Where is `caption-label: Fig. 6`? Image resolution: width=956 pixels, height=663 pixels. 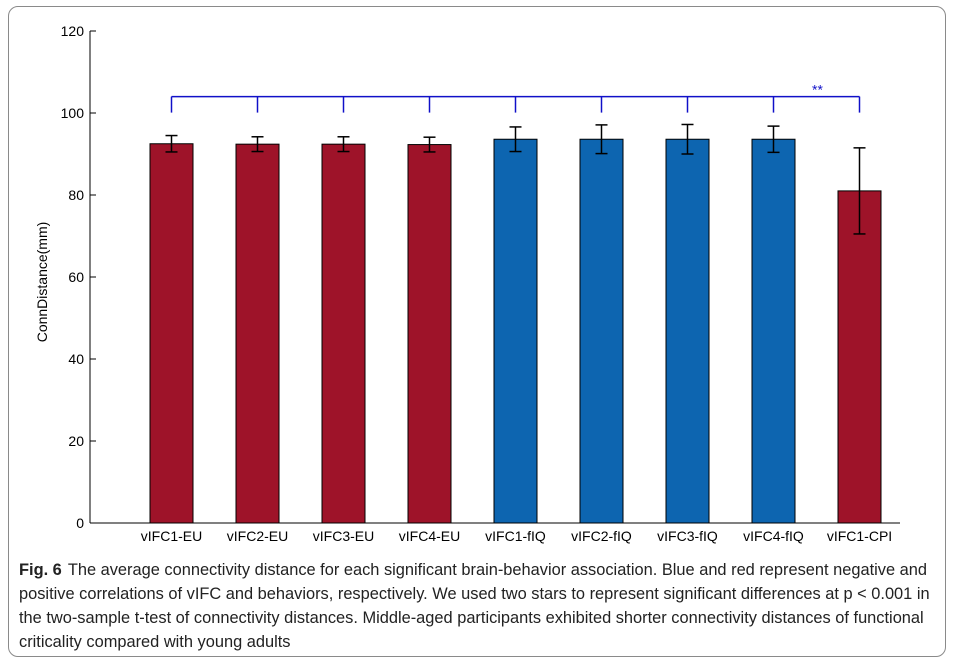 caption-label: Fig. 6 is located at coordinates (40, 570).